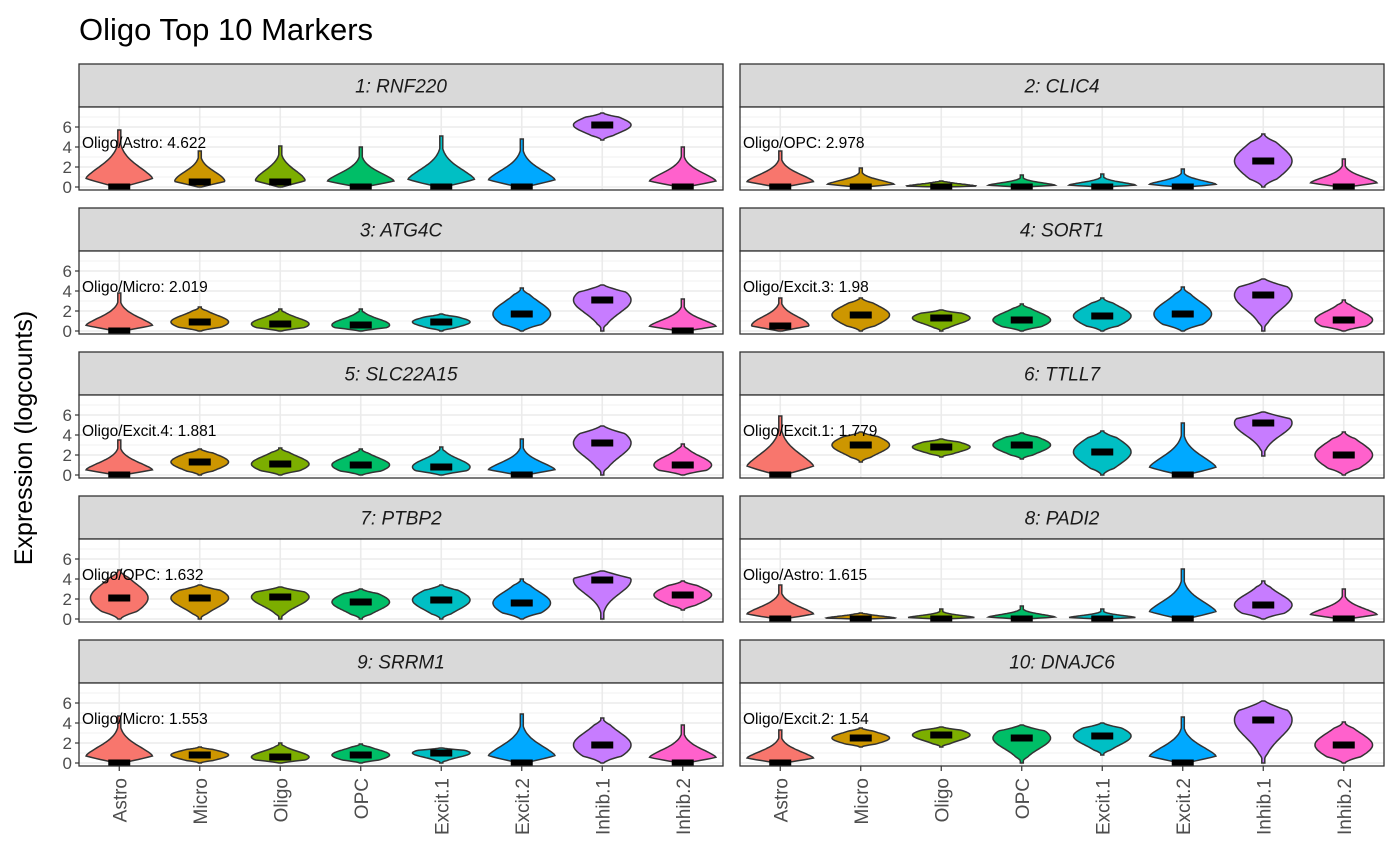  I want to click on facet-title: 10: DNAJC6, so click(1062, 663).